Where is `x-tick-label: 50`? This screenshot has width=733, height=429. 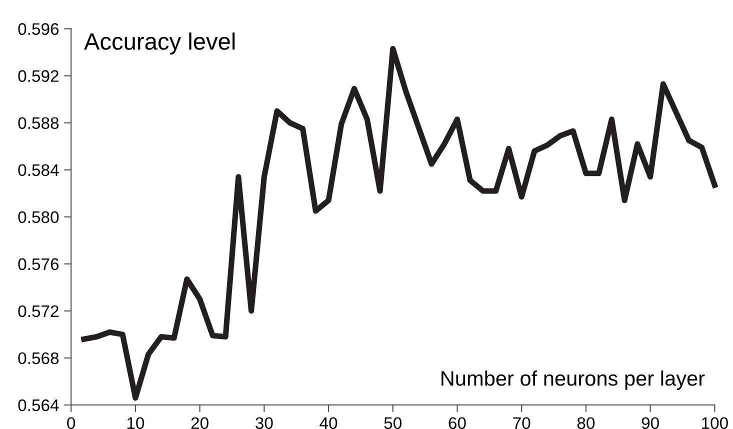 x-tick-label: 50 is located at coordinates (393, 423).